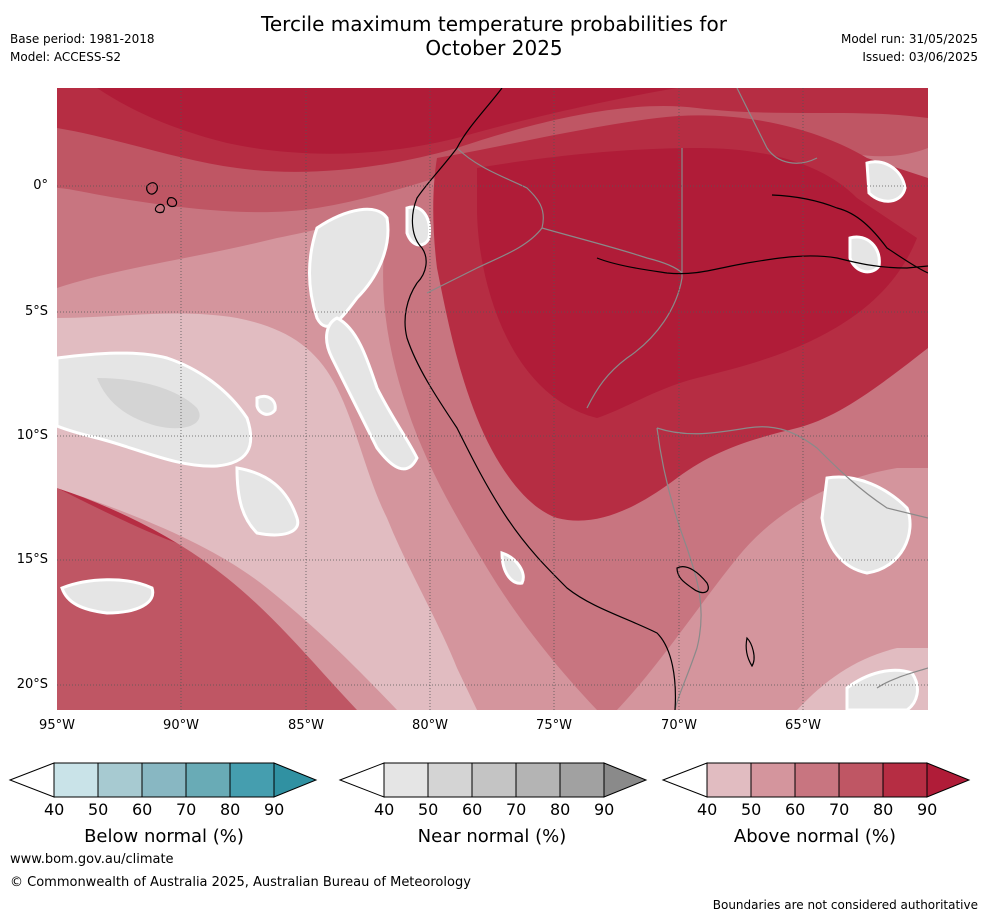  Describe the element at coordinates (777, 126) in the screenshot. I see `border-colombia-venezuela` at that location.